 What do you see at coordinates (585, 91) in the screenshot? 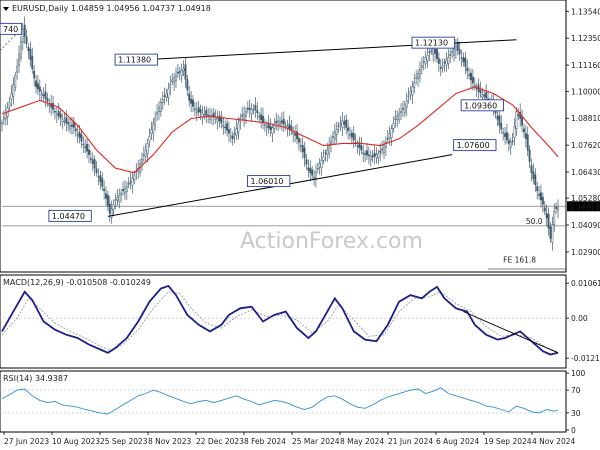
I see `y-tick-label: 1.10000` at bounding box center [585, 91].